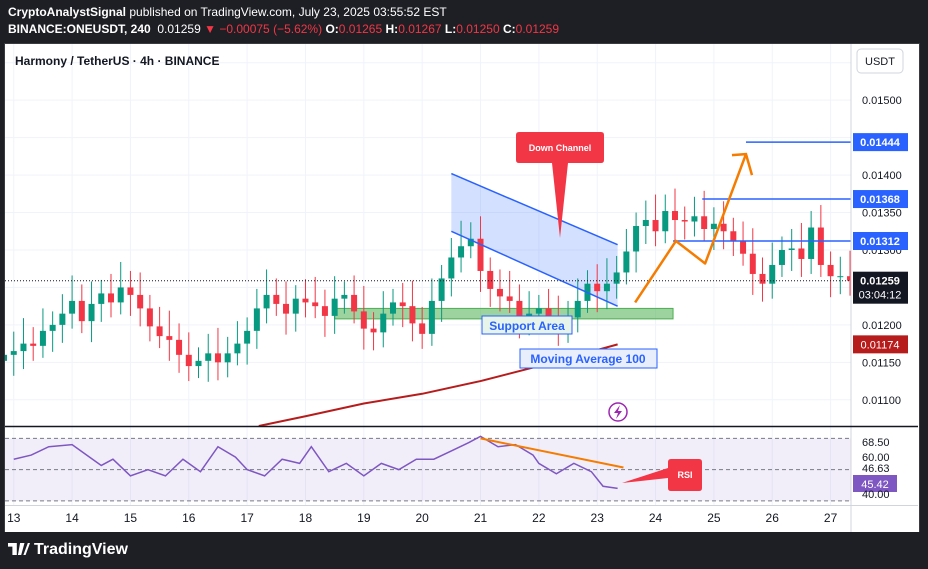 Image resolution: width=928 pixels, height=569 pixels. I want to click on down-channel-fill, so click(534, 240).